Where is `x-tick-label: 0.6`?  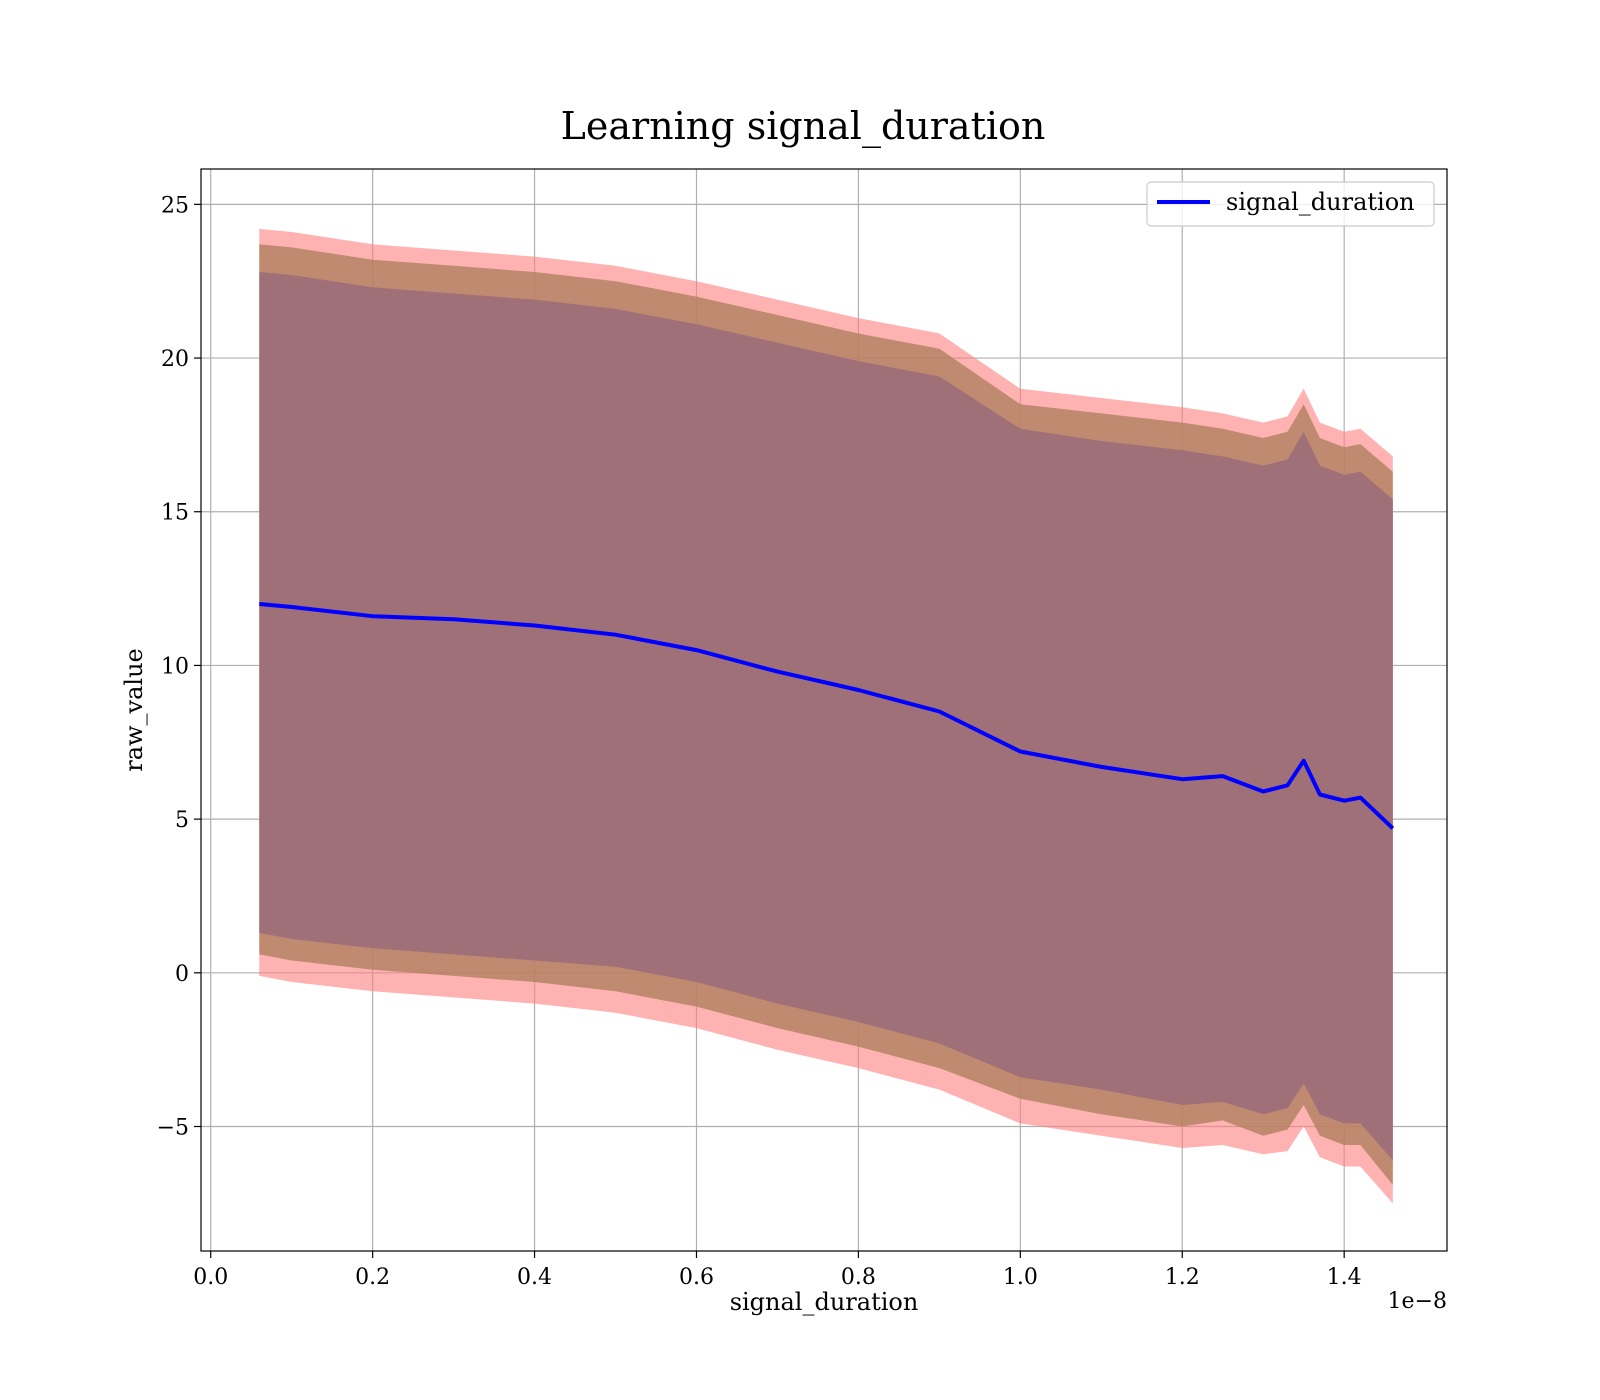 x-tick-label: 0.6 is located at coordinates (696, 1277).